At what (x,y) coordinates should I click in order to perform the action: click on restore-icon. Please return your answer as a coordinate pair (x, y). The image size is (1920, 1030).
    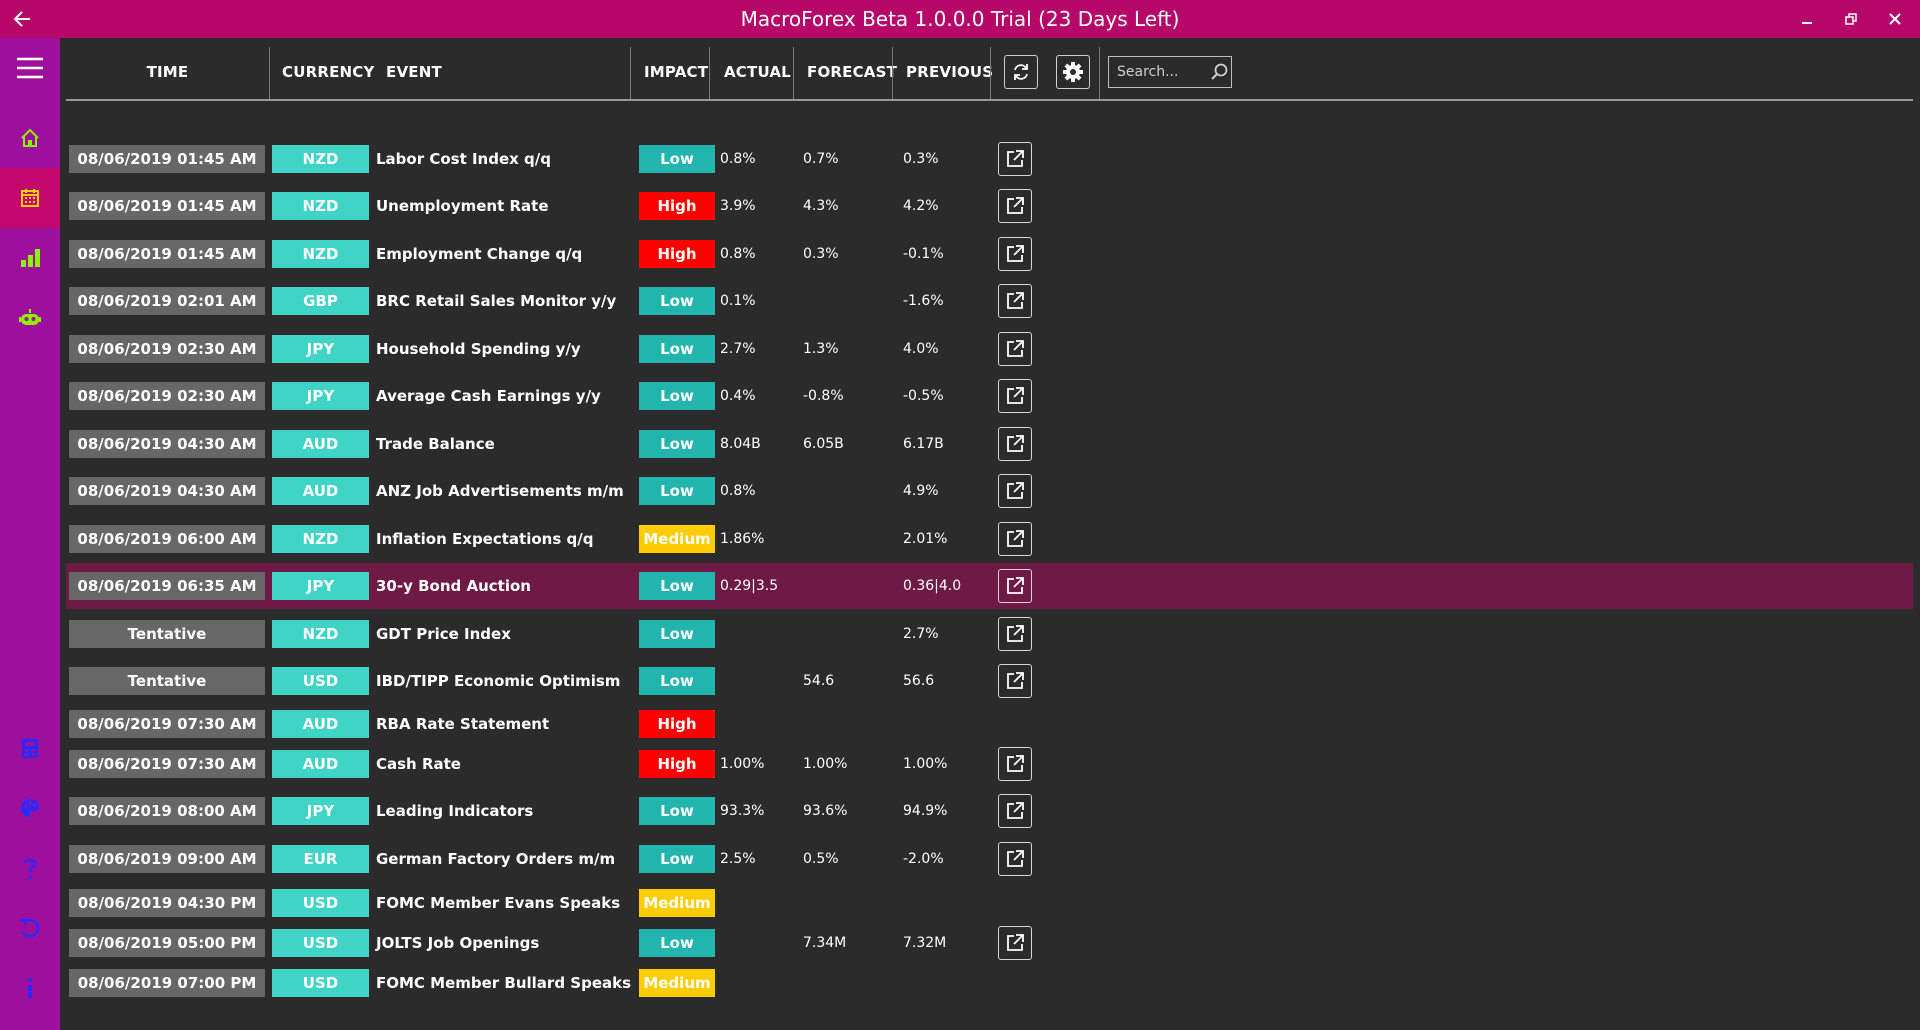
    Looking at the image, I should click on (1851, 19).